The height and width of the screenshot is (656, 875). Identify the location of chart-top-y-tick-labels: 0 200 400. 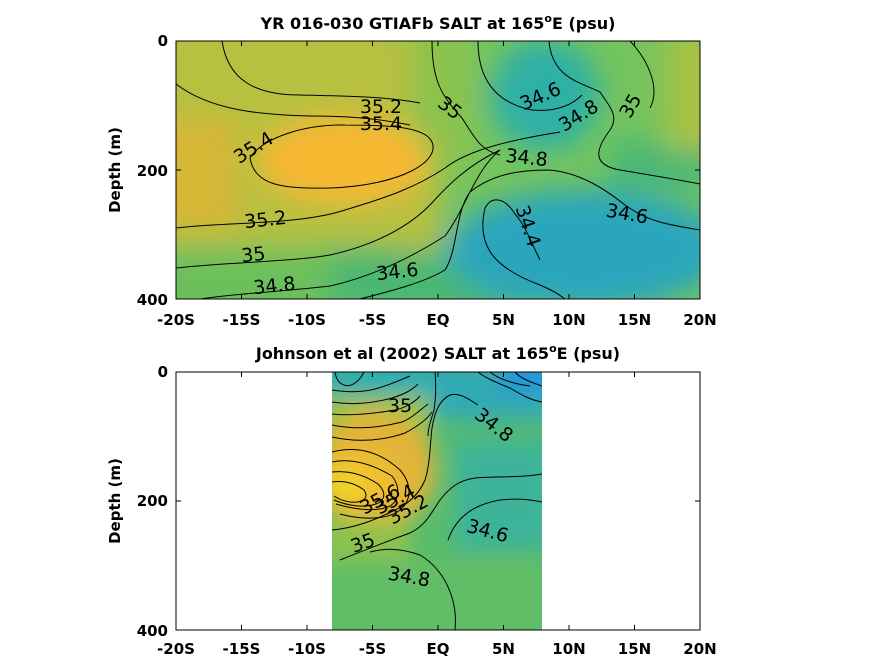
(152, 170).